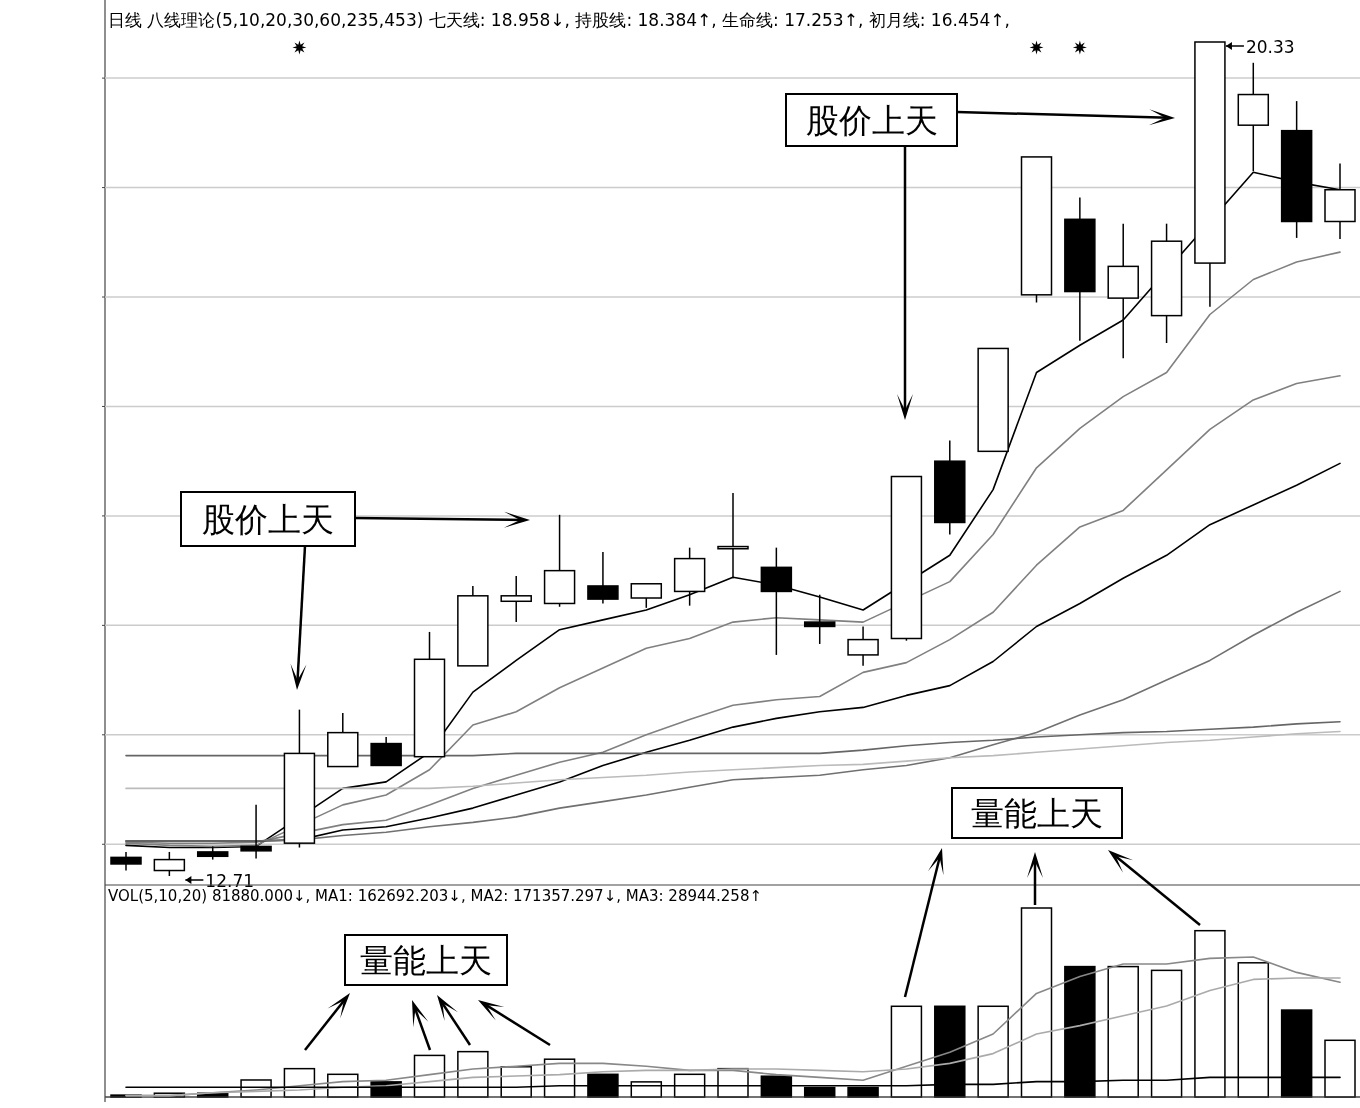 The image size is (1360, 1108). Describe the element at coordinates (435, 896) in the screenshot. I see `chart-title: VOL(5,10,20) 81880.000↓, MA1: 162692.203↓, MA2: 171357.297↓, MA3: 28944.258↑` at that location.